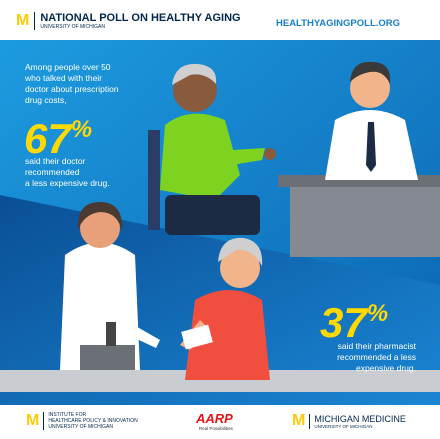 The width and height of the screenshot is (440, 439). Describe the element at coordinates (52, 172) in the screenshot. I see `text-line: recommended` at that location.